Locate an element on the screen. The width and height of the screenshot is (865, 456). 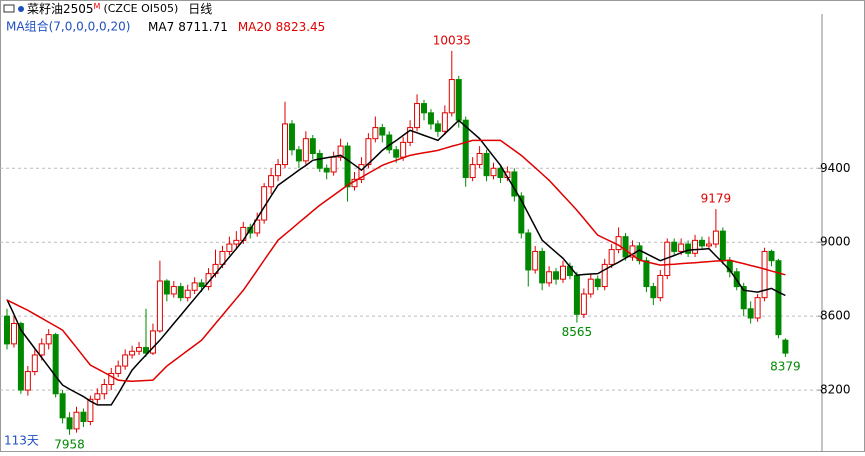
high-label: 9179 is located at coordinates (716, 199).